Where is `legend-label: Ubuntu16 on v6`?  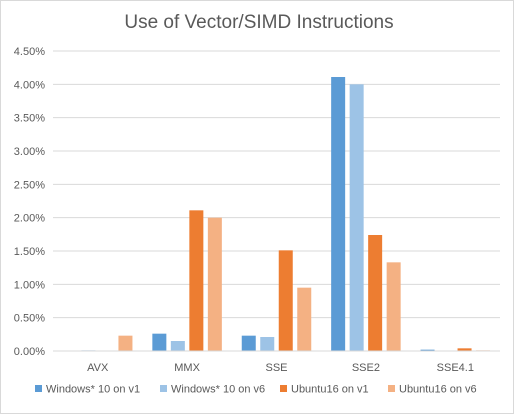
legend-label: Ubuntu16 on v6 is located at coordinates (438, 390).